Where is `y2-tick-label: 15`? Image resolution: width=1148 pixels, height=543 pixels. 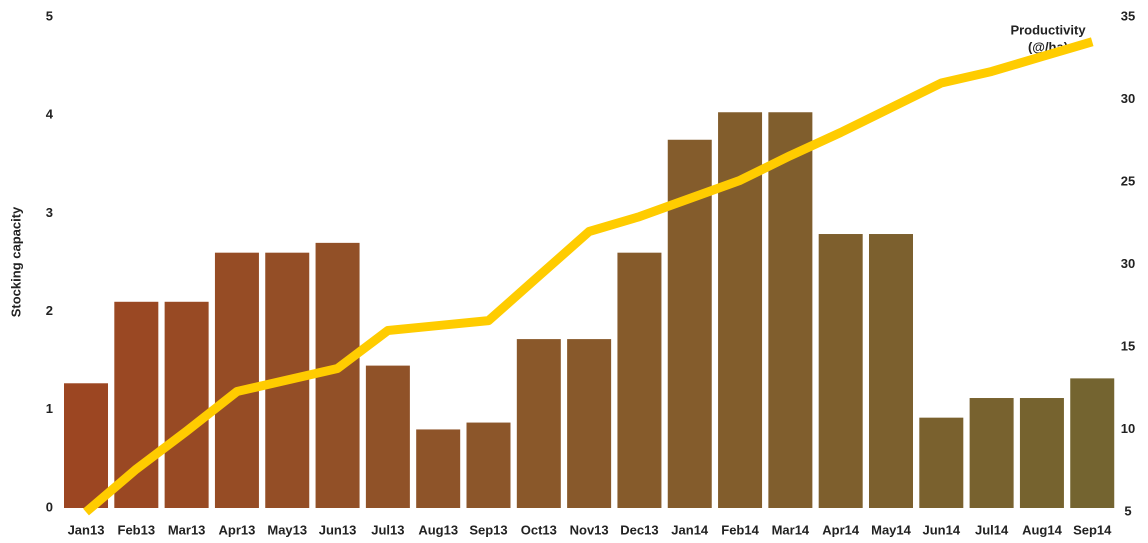 y2-tick-label: 15 is located at coordinates (1128, 345).